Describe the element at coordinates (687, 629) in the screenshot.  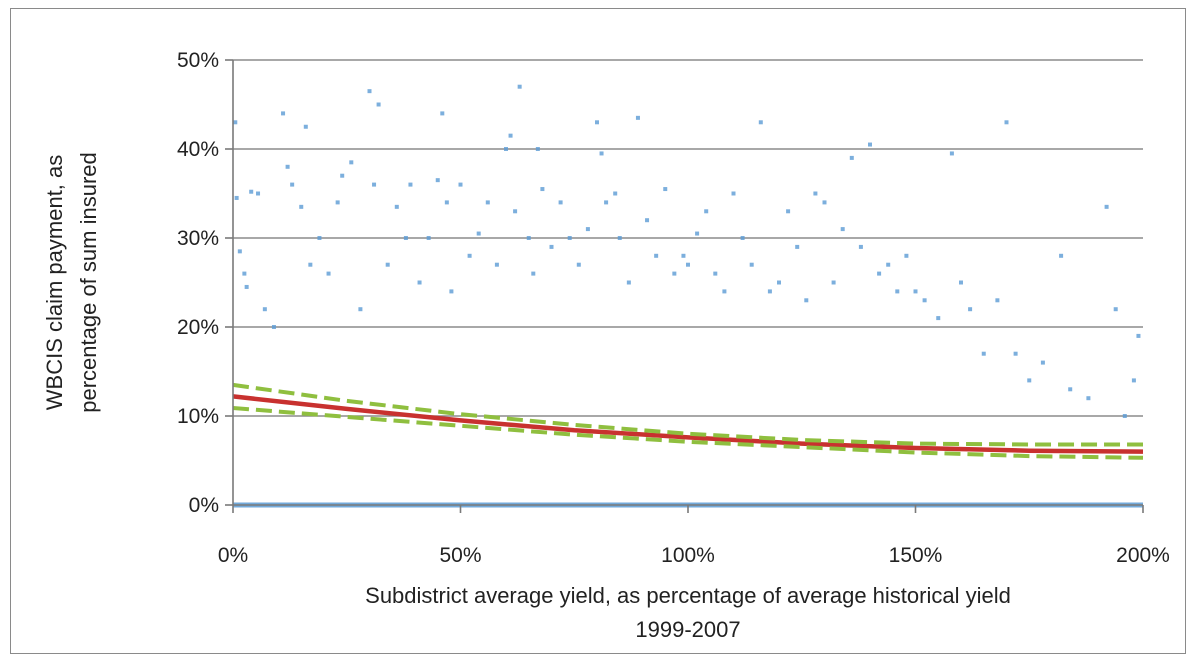
I see `x-axis-title-line: 1999-2007` at that location.